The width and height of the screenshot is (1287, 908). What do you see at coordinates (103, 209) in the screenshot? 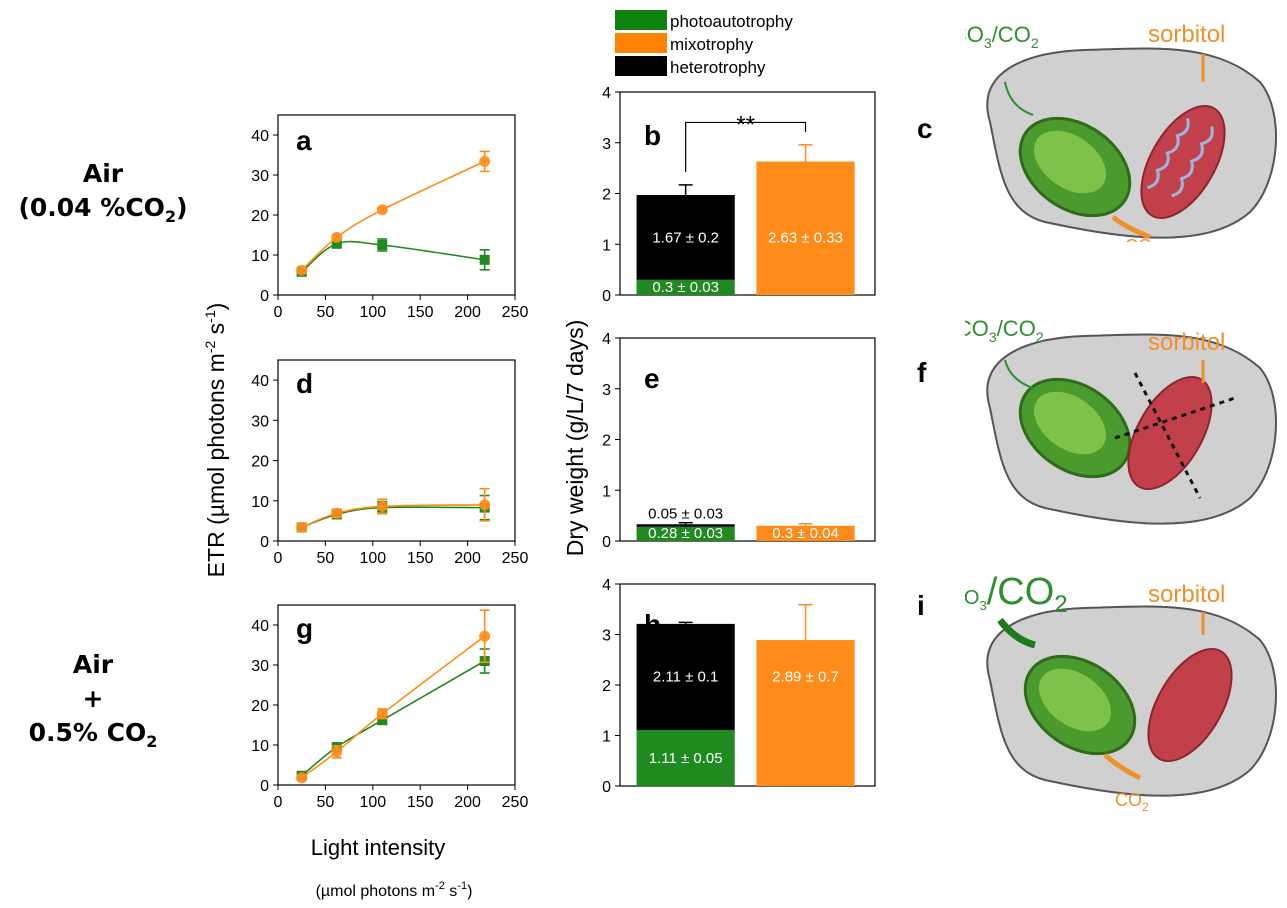
I see `condition-air-line2: (0.04 %CO2)` at bounding box center [103, 209].